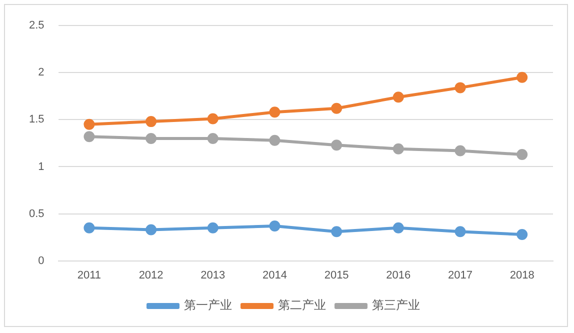 This screenshot has height=333, width=574. What do you see at coordinates (396, 305) in the screenshot?
I see `legend-label: 第三产业` at bounding box center [396, 305].